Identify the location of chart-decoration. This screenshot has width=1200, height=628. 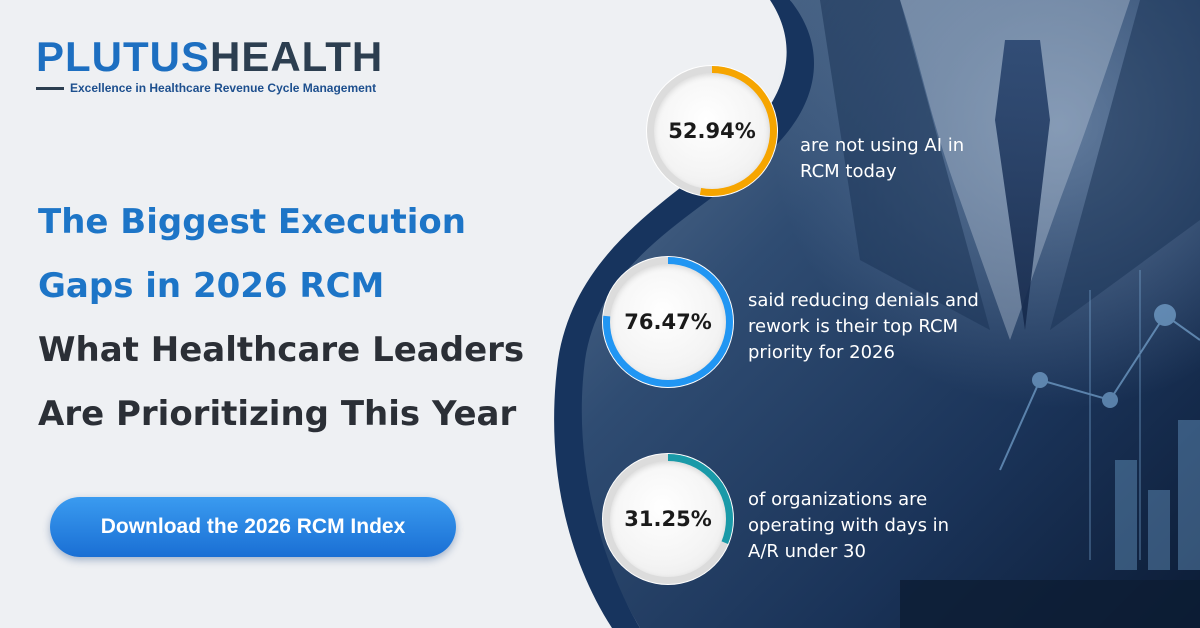
(1099, 415).